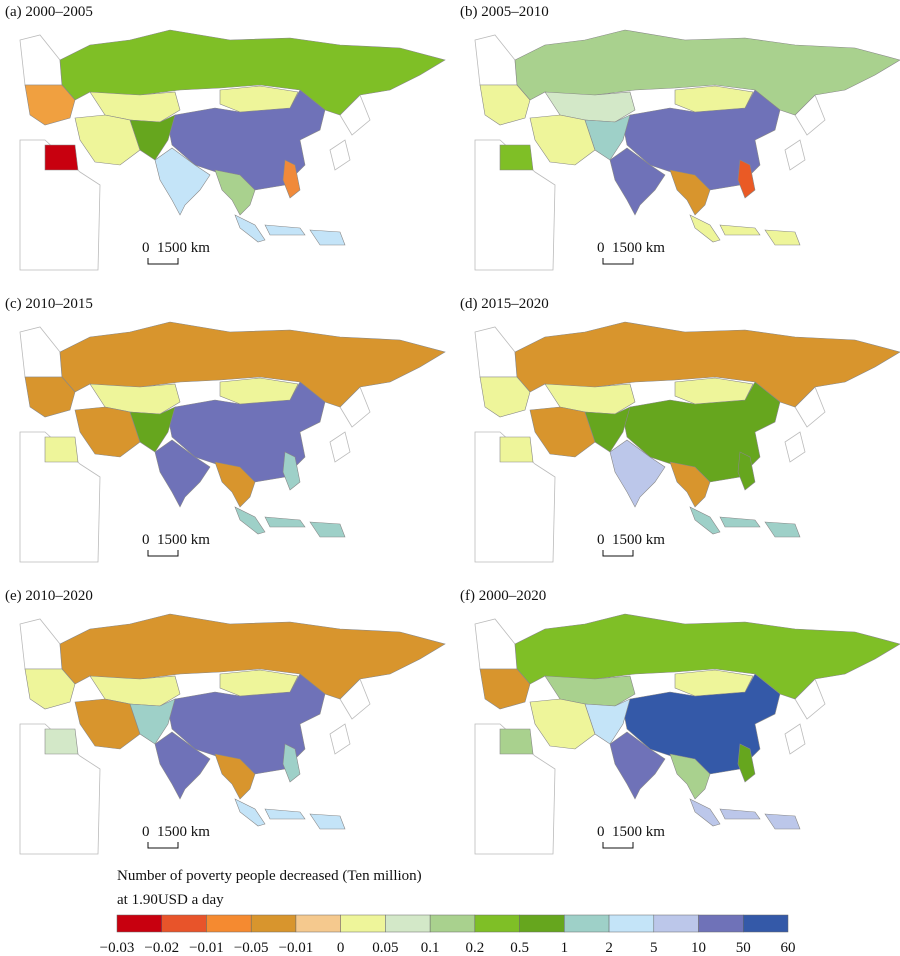 Image resolution: width=900 pixels, height=956 pixels. Describe the element at coordinates (225, 721) in the screenshot. I see `map-panel: (e) 2010–2020 0 1500 km` at that location.